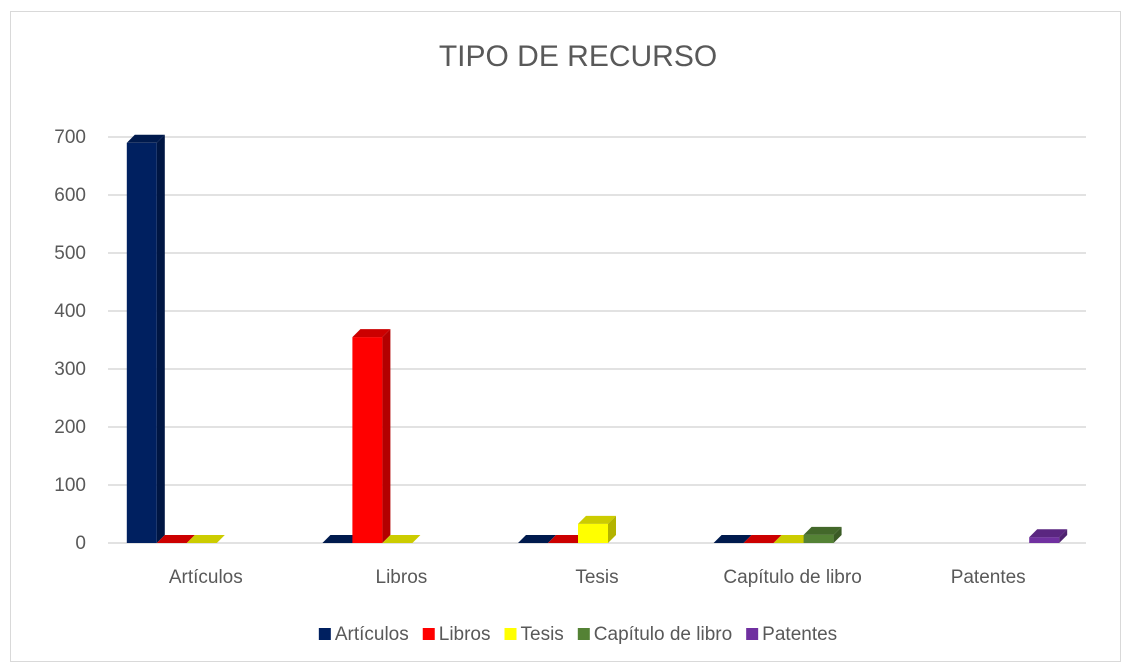  Describe the element at coordinates (70, 427) in the screenshot. I see `y-tick-label: 200` at that location.